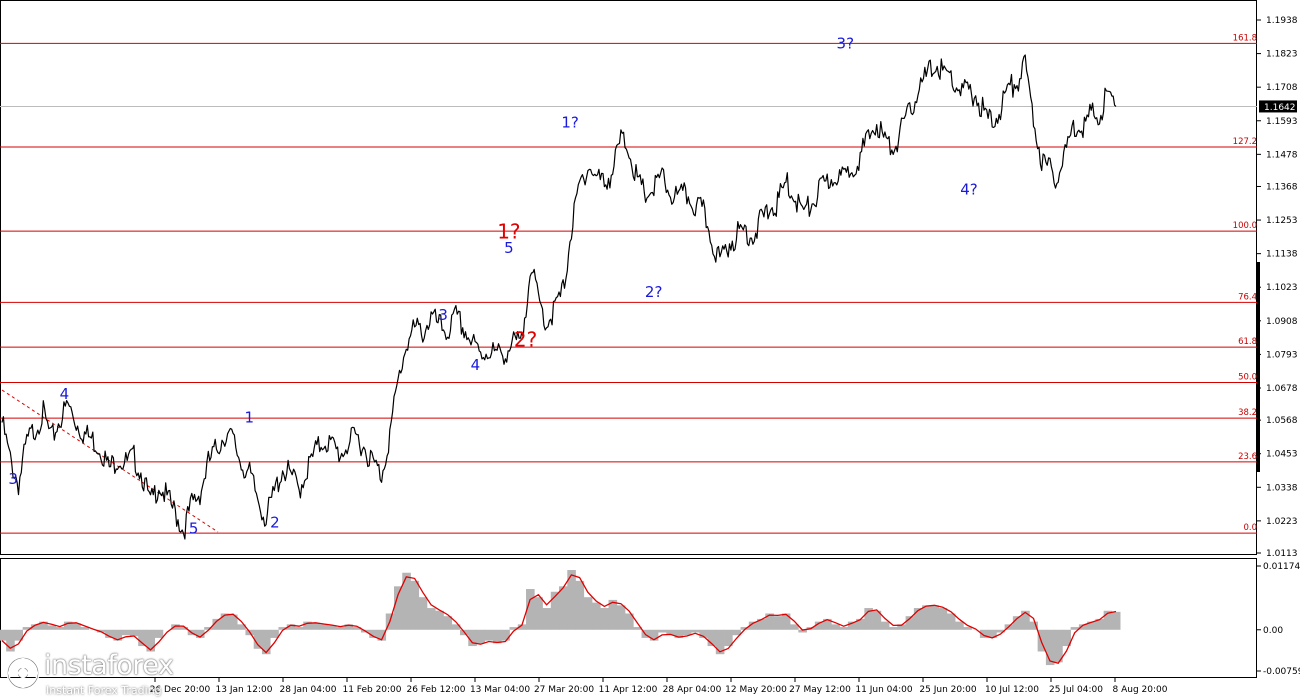 The width and height of the screenshot is (1300, 700). Describe the element at coordinates (1281, 672) in the screenshot. I see `osc-tick-label: -0.00759` at that location.